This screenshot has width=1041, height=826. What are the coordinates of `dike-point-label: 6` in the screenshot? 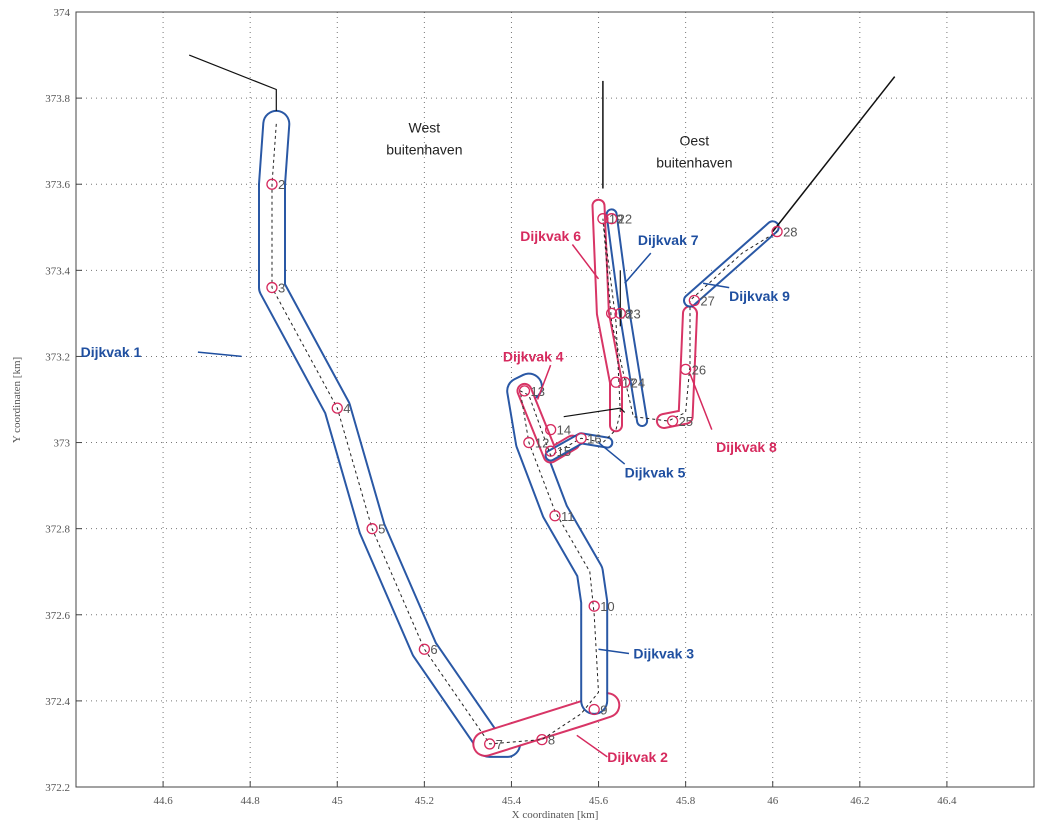 It's located at (433, 649).